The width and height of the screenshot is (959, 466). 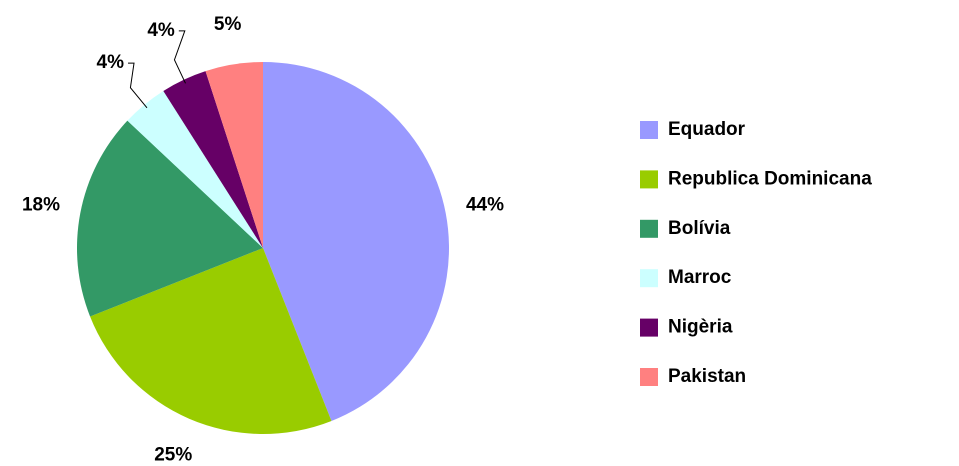 What do you see at coordinates (173, 454) in the screenshot?
I see `data-label: 25%` at bounding box center [173, 454].